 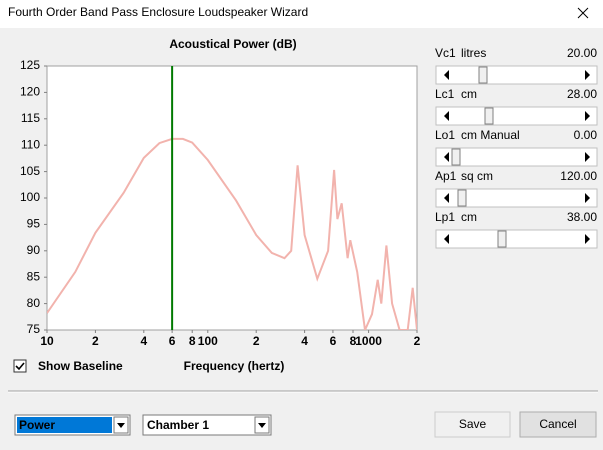 What do you see at coordinates (368, 341) in the screenshot?
I see `x-tick-label: 1000` at bounding box center [368, 341].